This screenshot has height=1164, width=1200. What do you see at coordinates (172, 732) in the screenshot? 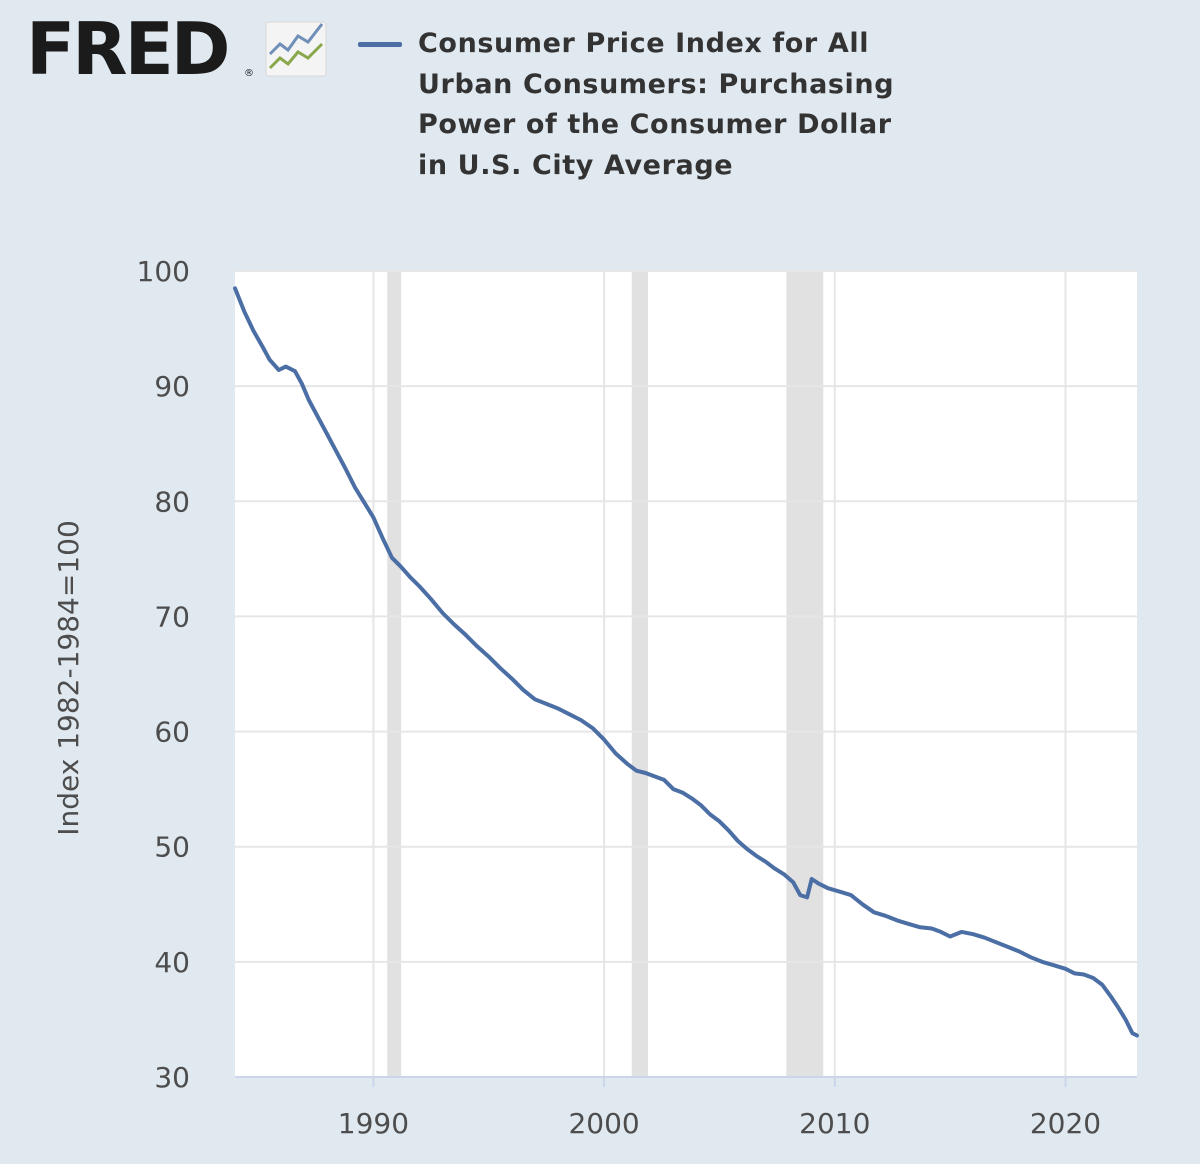
I see `y-tick-label: 60` at bounding box center [172, 732].